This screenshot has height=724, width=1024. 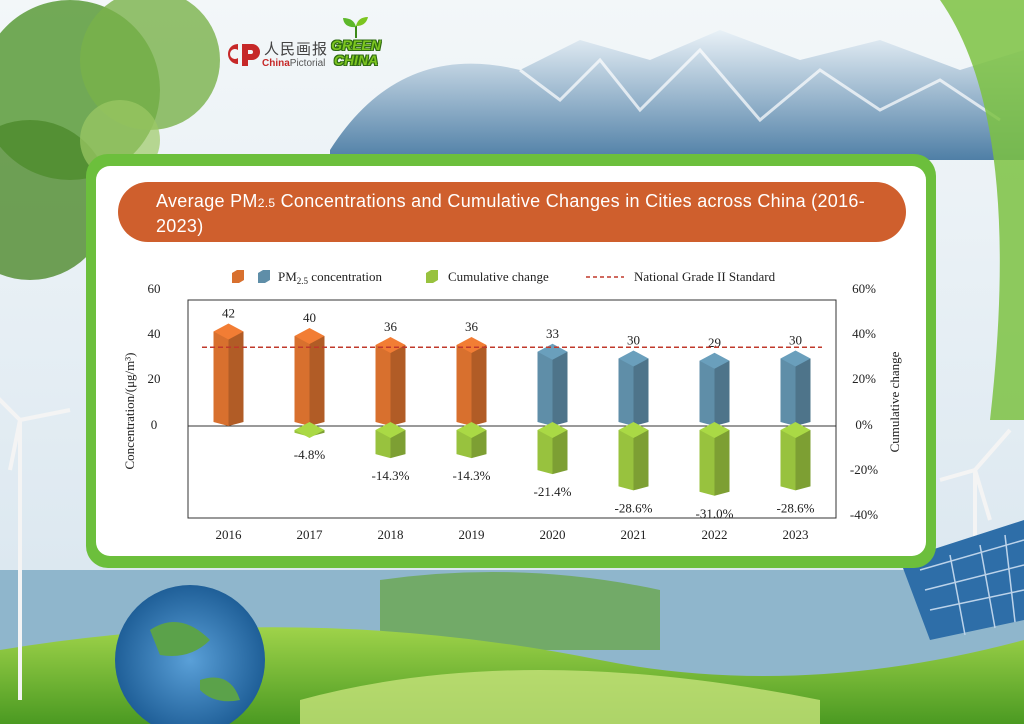 I want to click on cumulative-bar-2019, so click(x=471, y=440).